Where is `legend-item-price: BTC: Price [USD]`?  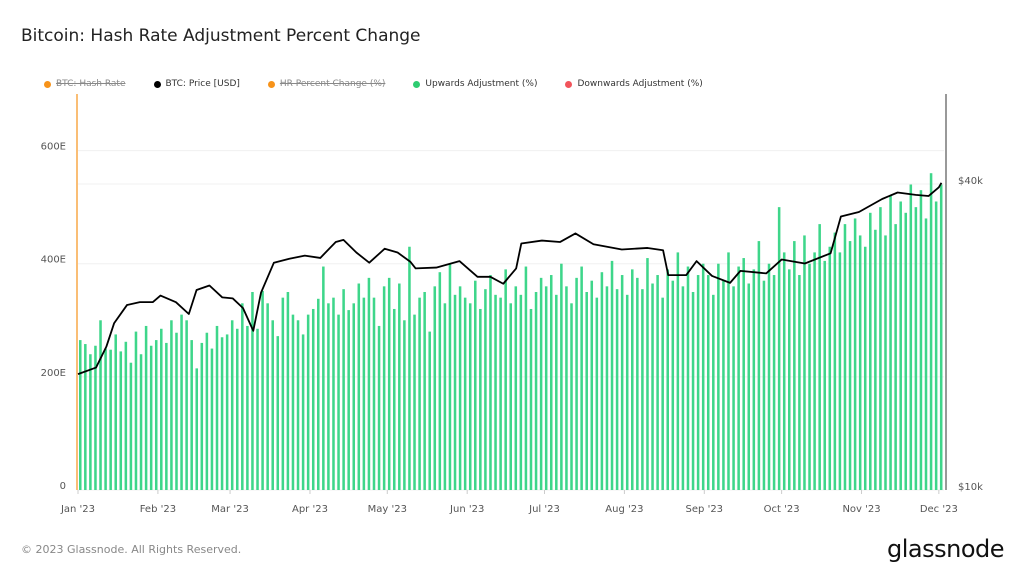 legend-item-price: BTC: Price [USD] is located at coordinates (196, 84).